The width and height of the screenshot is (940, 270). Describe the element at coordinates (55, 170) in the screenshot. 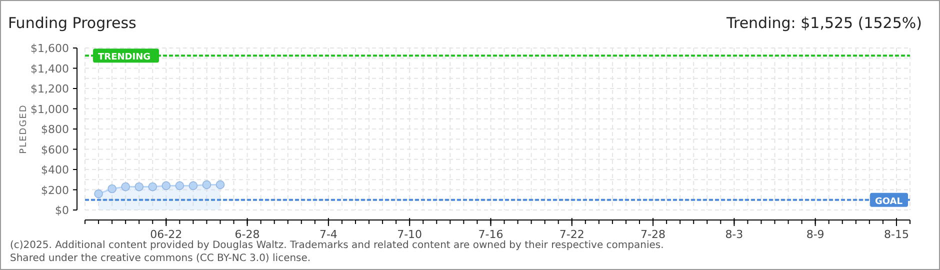

I see `y-tick-label: $400` at that location.